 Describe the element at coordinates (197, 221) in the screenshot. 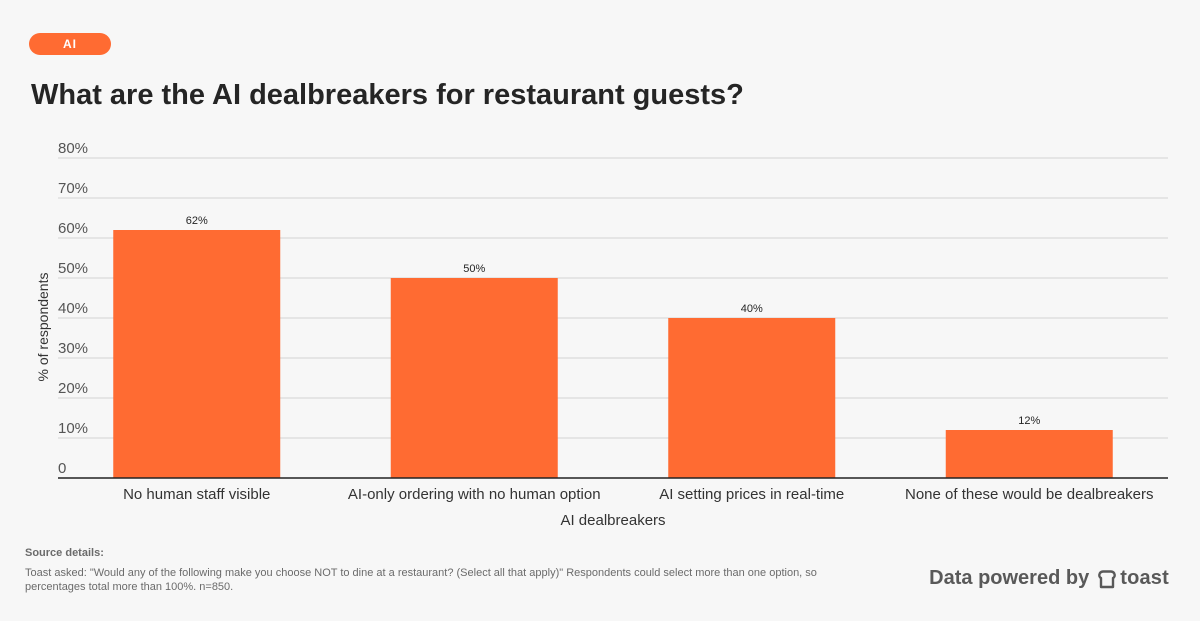

I see `bar-data-label: 62%` at that location.